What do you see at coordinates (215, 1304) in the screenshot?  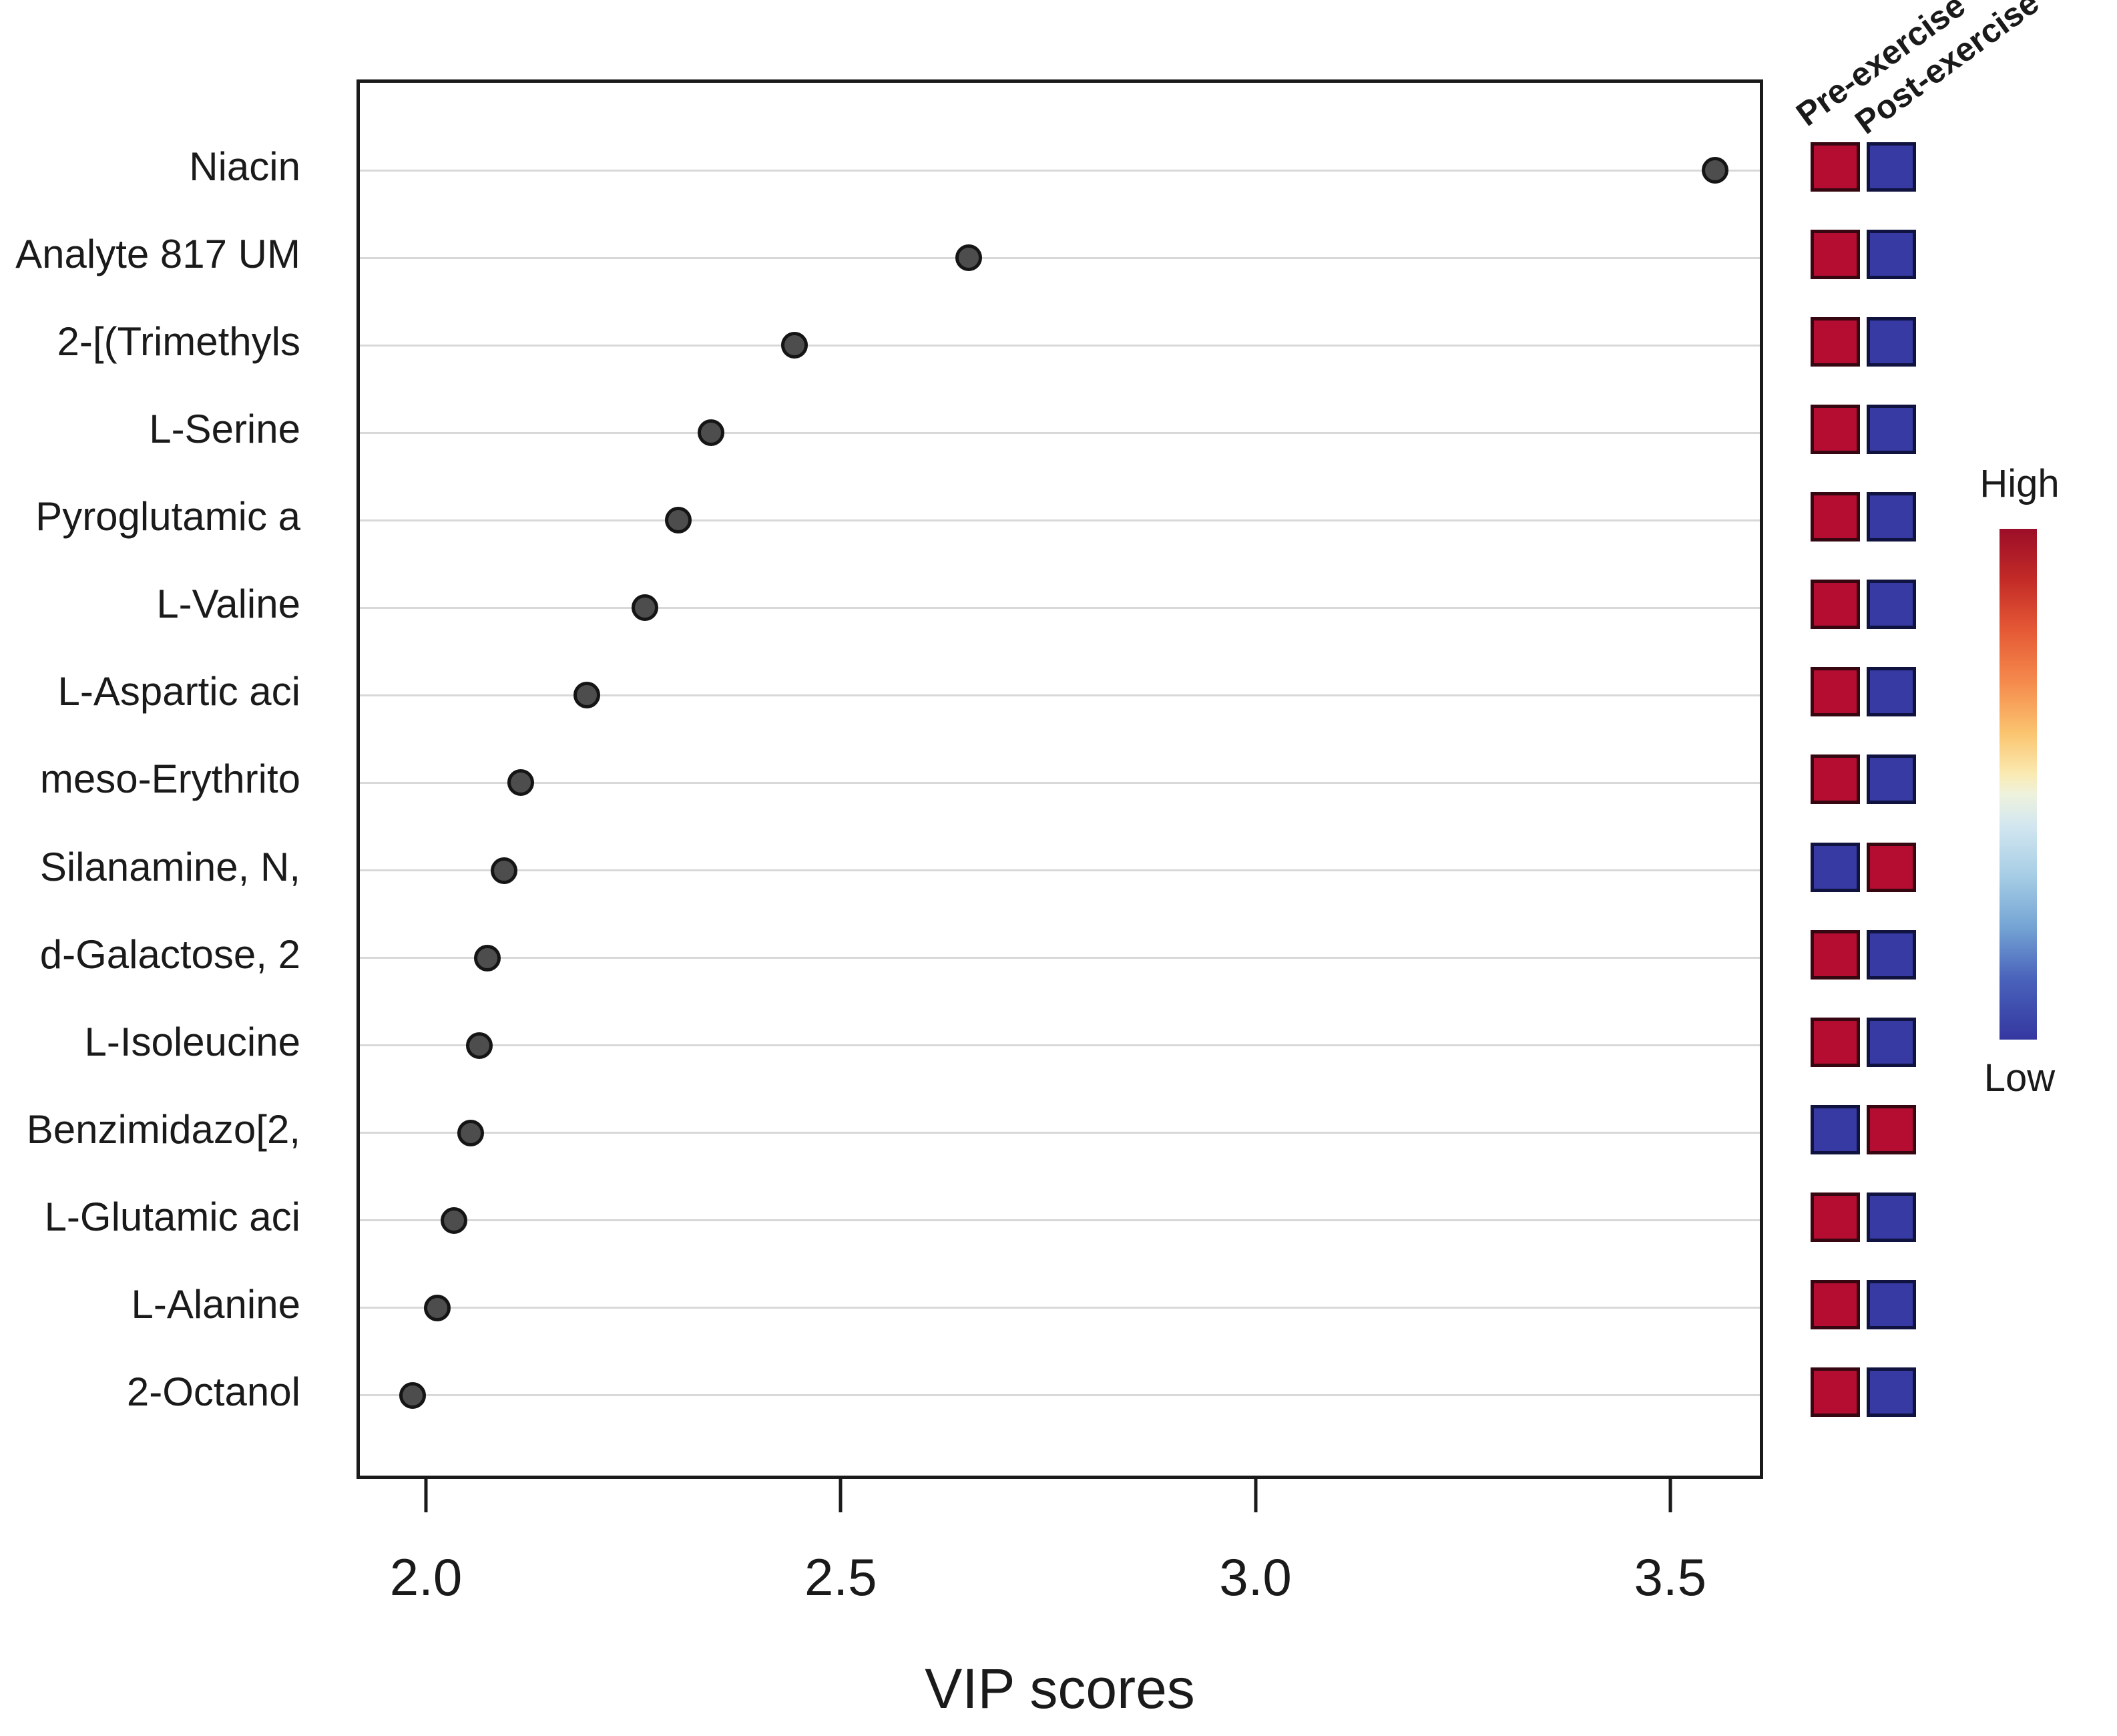 I see `y-axis-label: L-Alanine` at bounding box center [215, 1304].